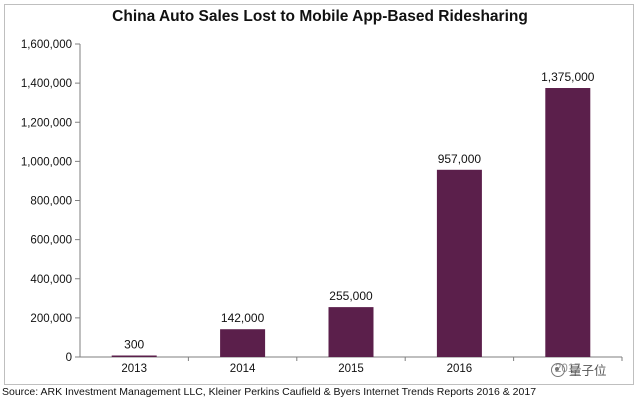 Image resolution: width=640 pixels, height=400 pixels. Describe the element at coordinates (460, 159) in the screenshot. I see `data-label: 957,000` at that location.